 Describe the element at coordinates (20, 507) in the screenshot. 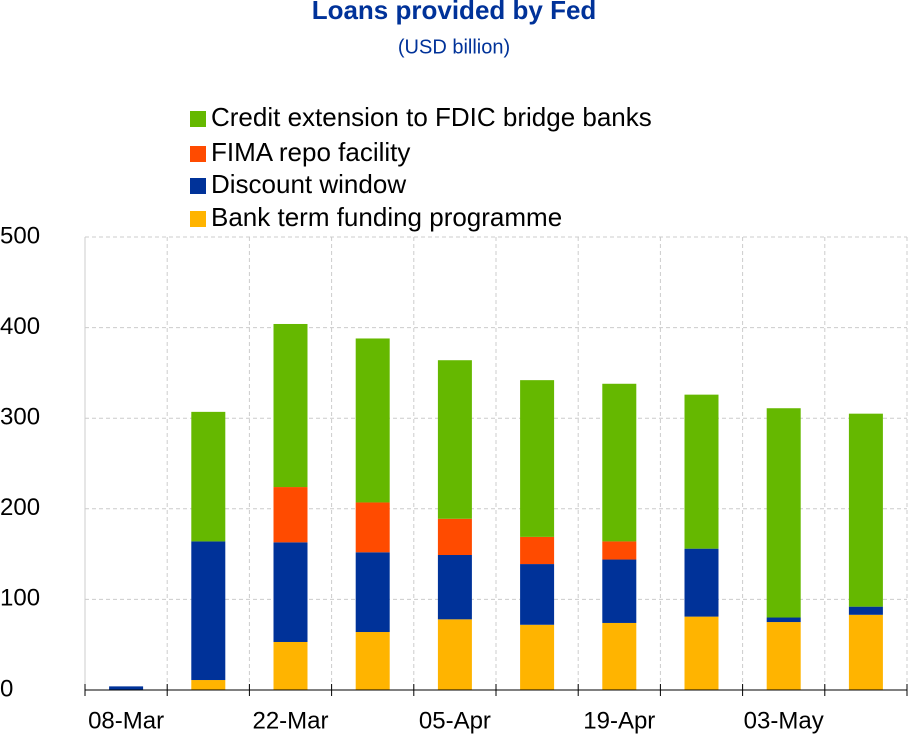

I see `y-tick-label: 200` at that location.